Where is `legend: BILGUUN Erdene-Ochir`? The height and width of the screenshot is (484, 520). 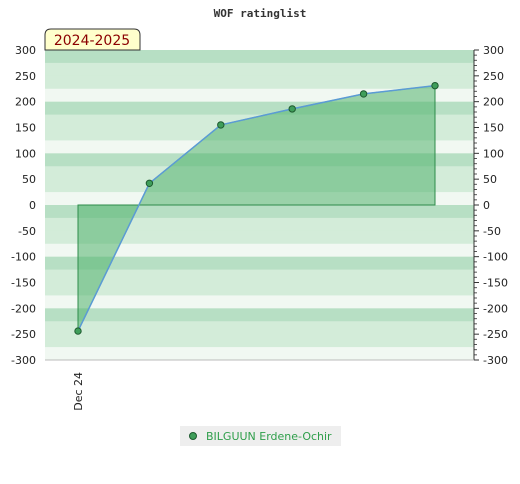
legend: BILGUUN Erdene-Ochir is located at coordinates (260, 436).